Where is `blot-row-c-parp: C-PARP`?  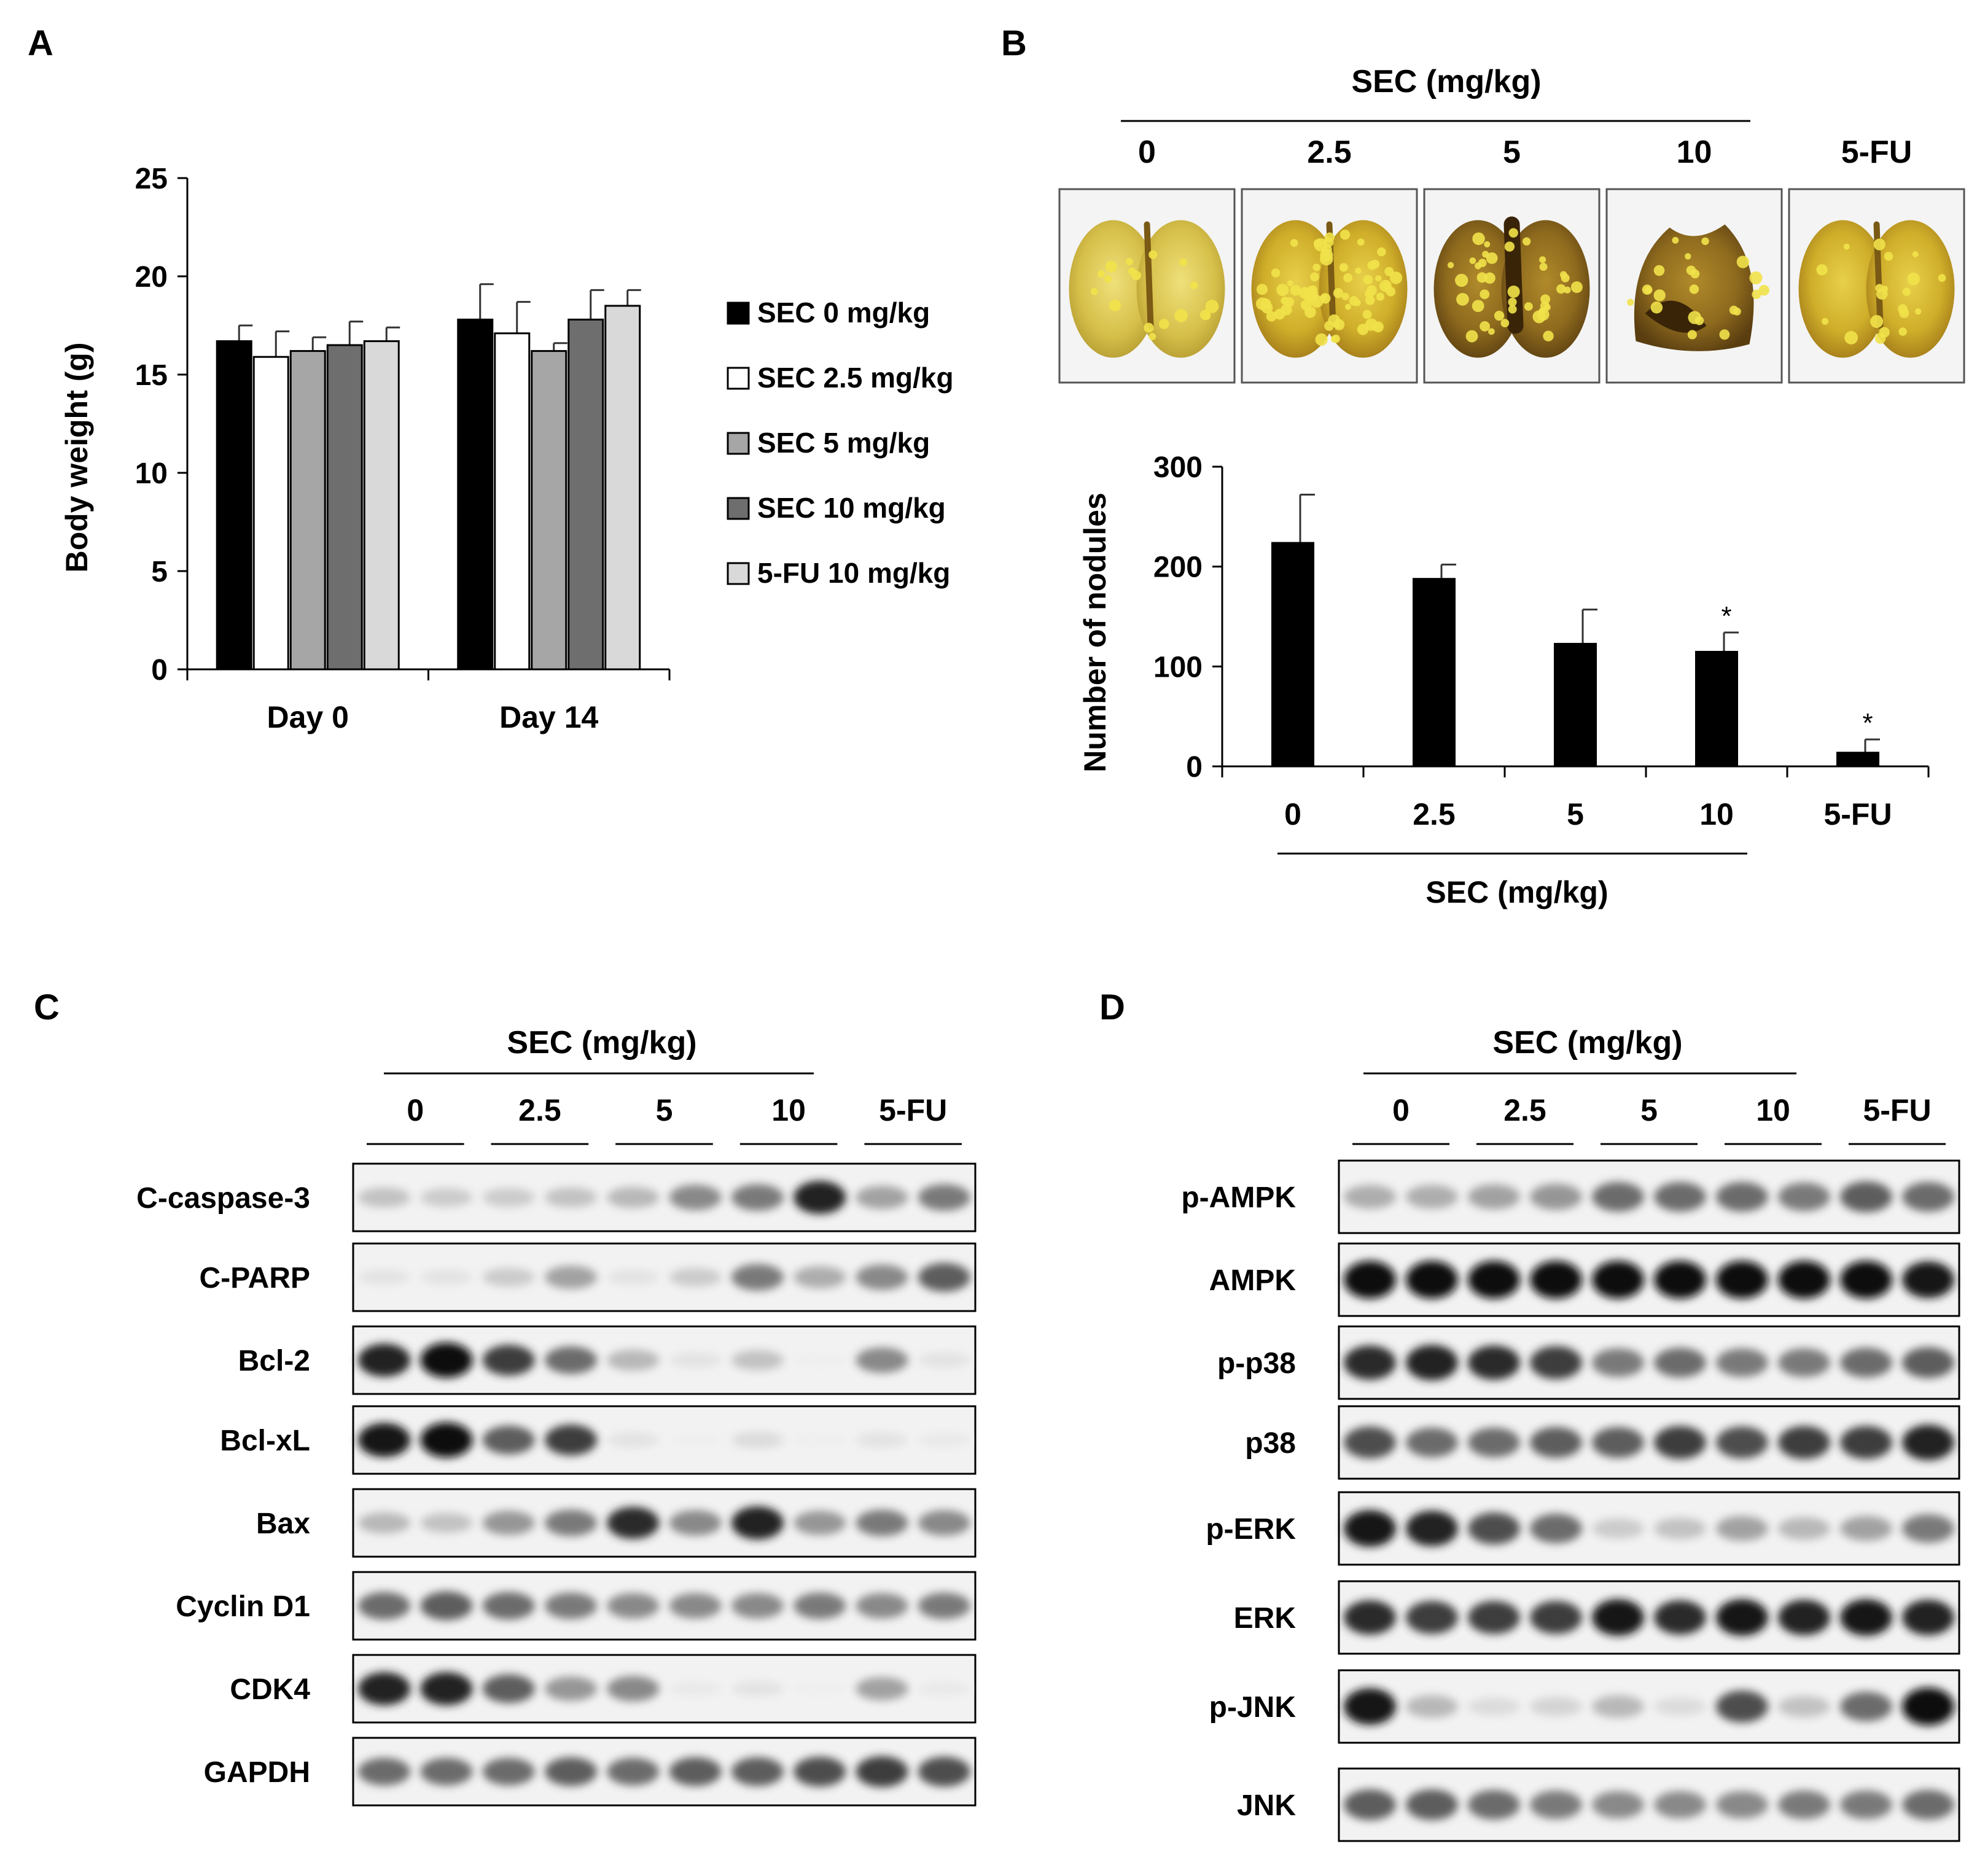
blot-row-c-parp: C-PARP is located at coordinates (588, 1277).